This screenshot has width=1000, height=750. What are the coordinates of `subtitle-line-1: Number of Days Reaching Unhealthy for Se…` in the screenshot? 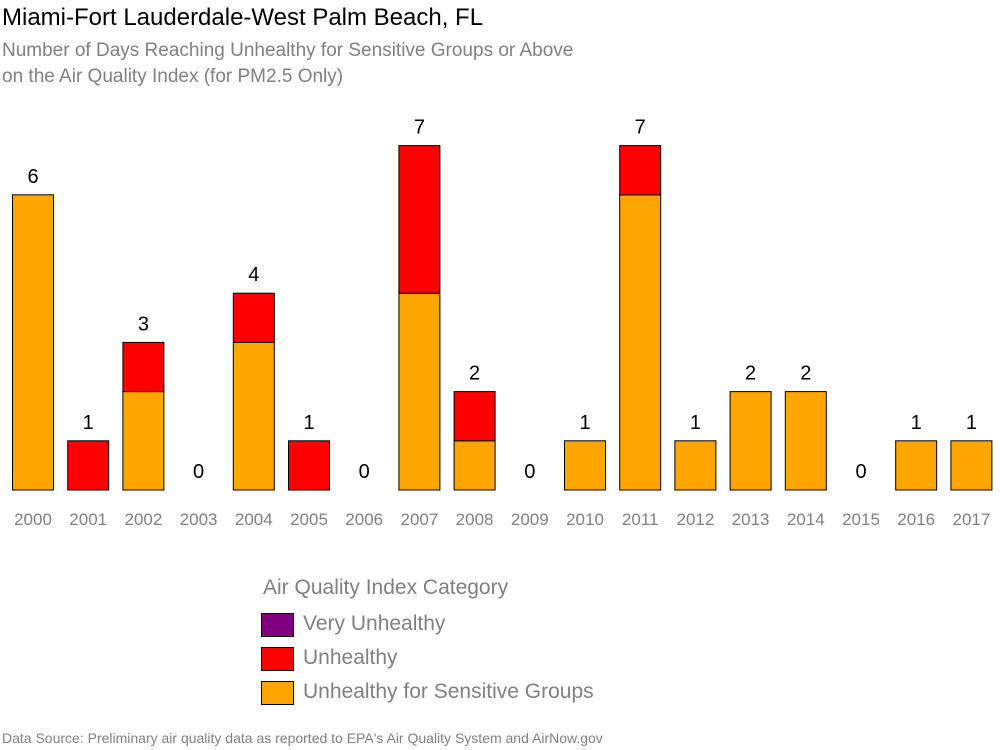 It's located at (288, 50).